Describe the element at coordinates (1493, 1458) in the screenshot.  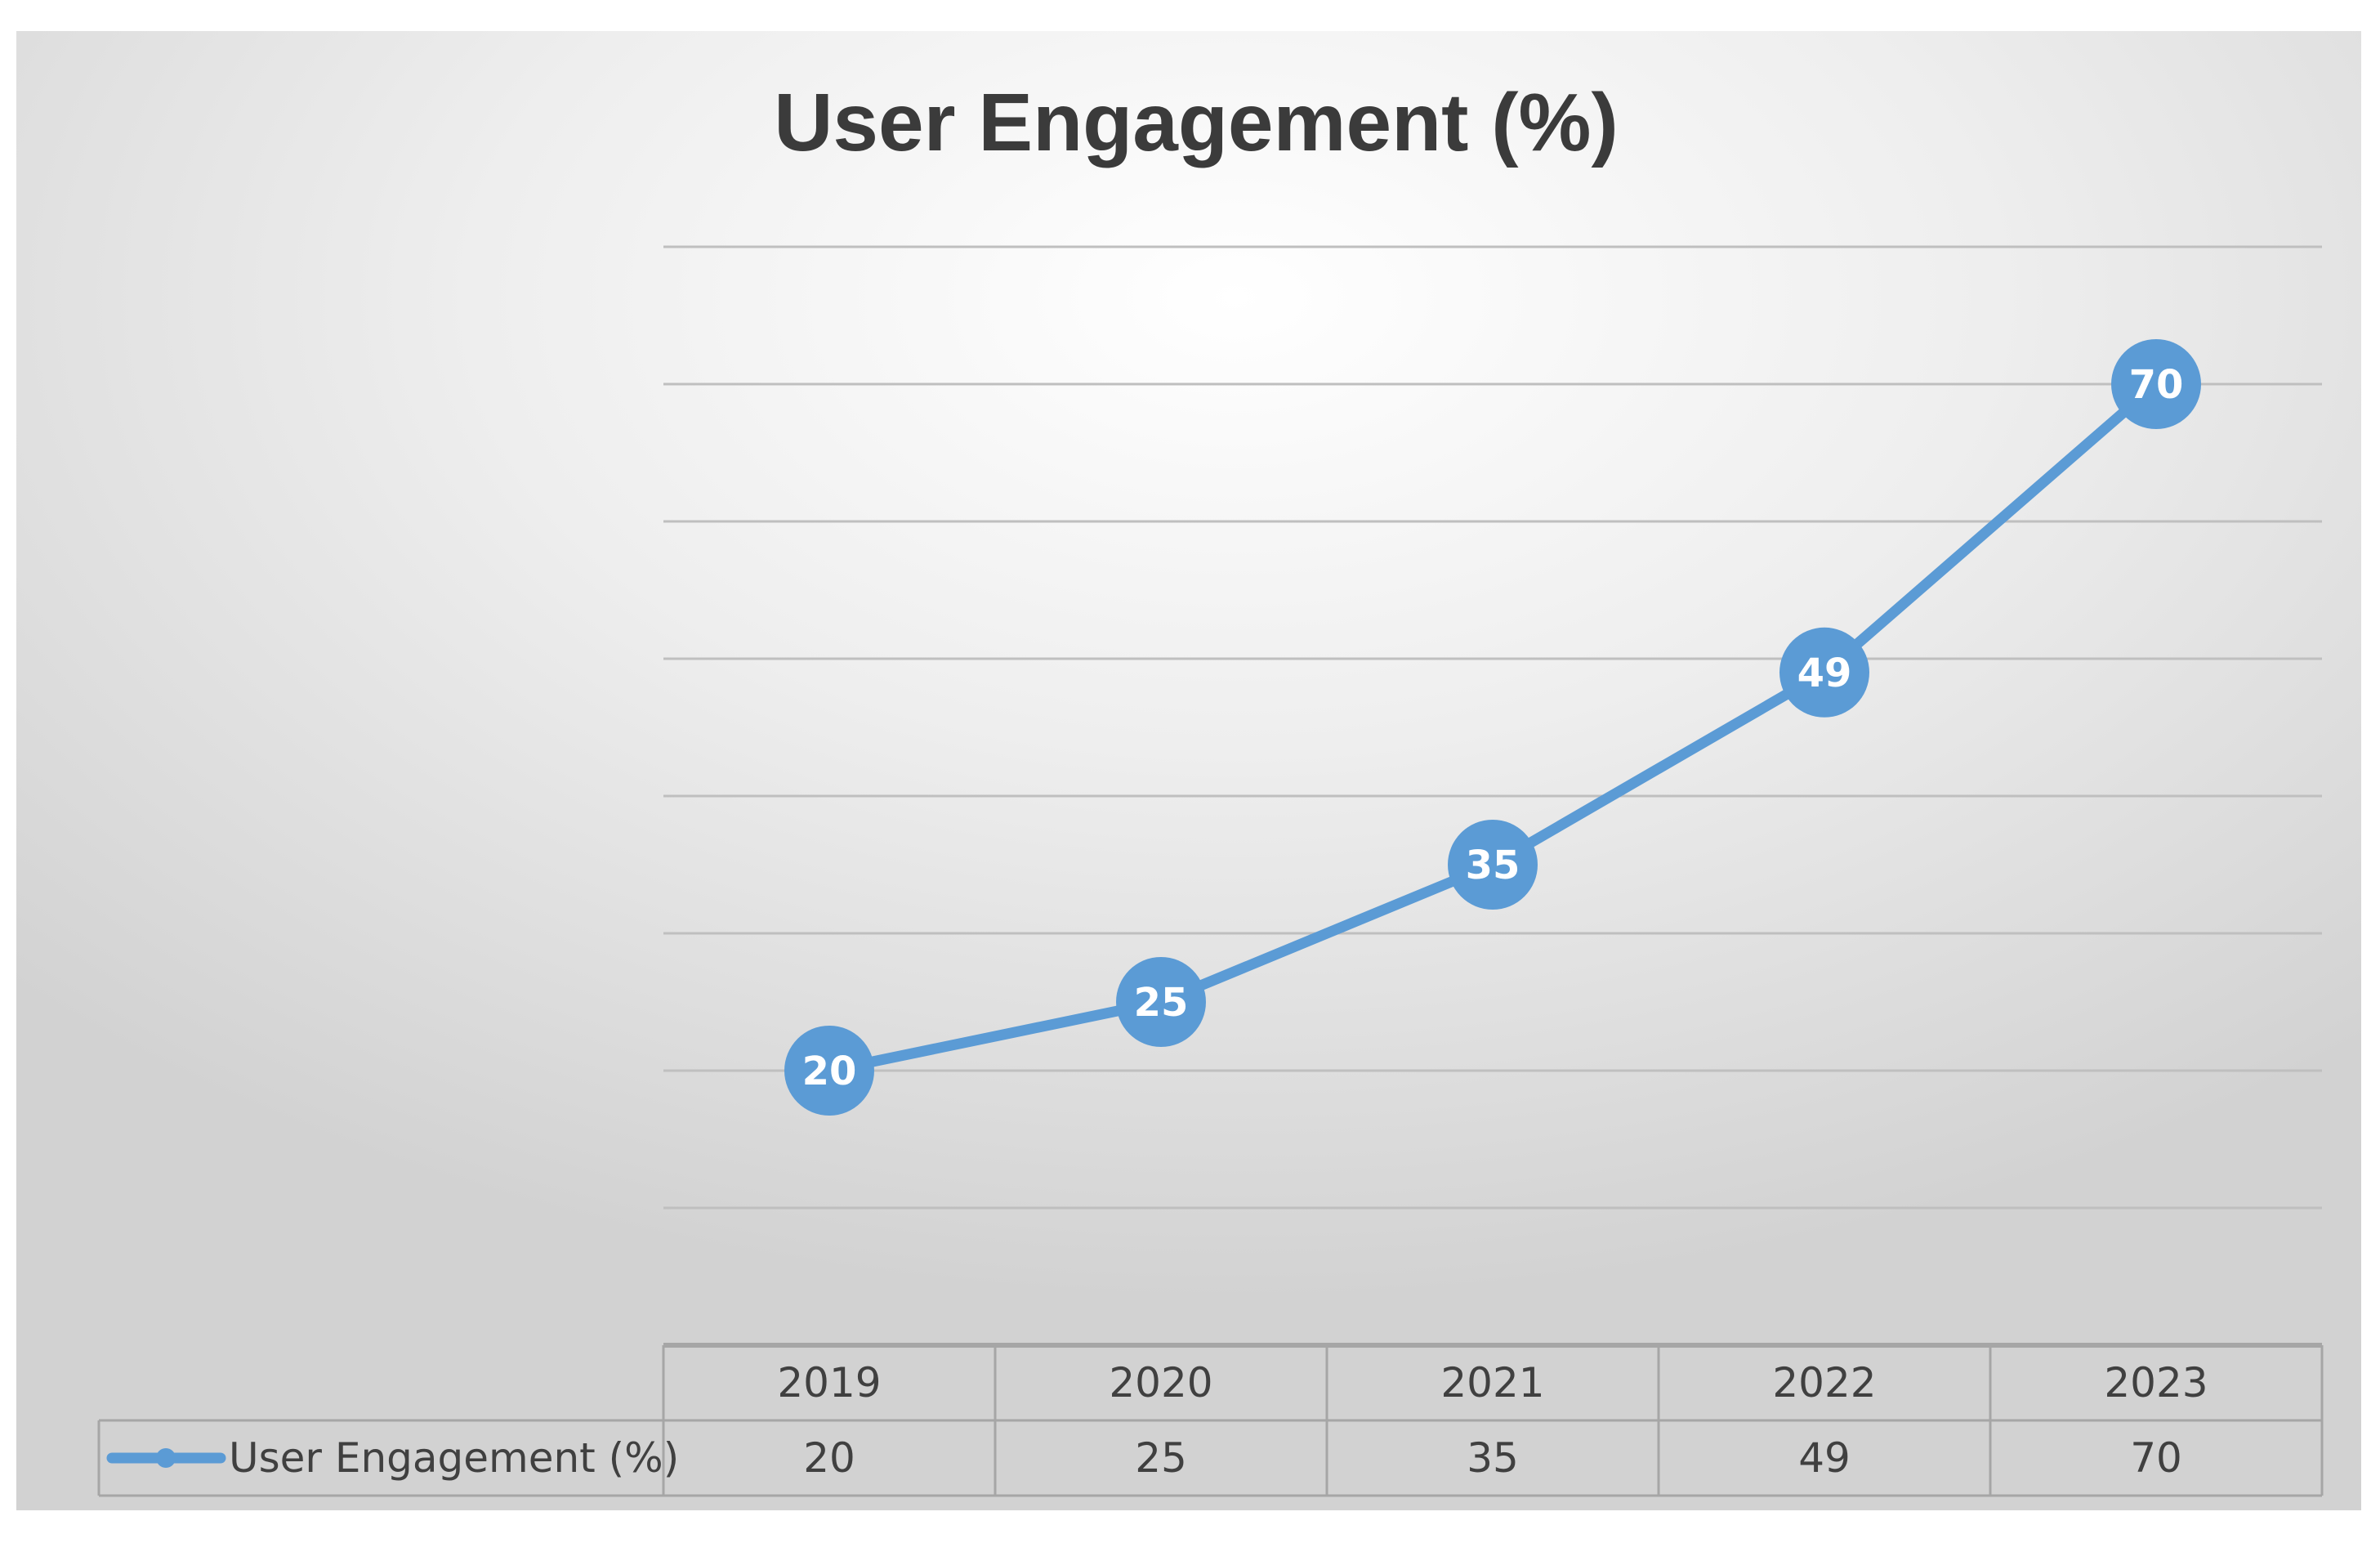
I see `table-value-cell: 35` at that location.